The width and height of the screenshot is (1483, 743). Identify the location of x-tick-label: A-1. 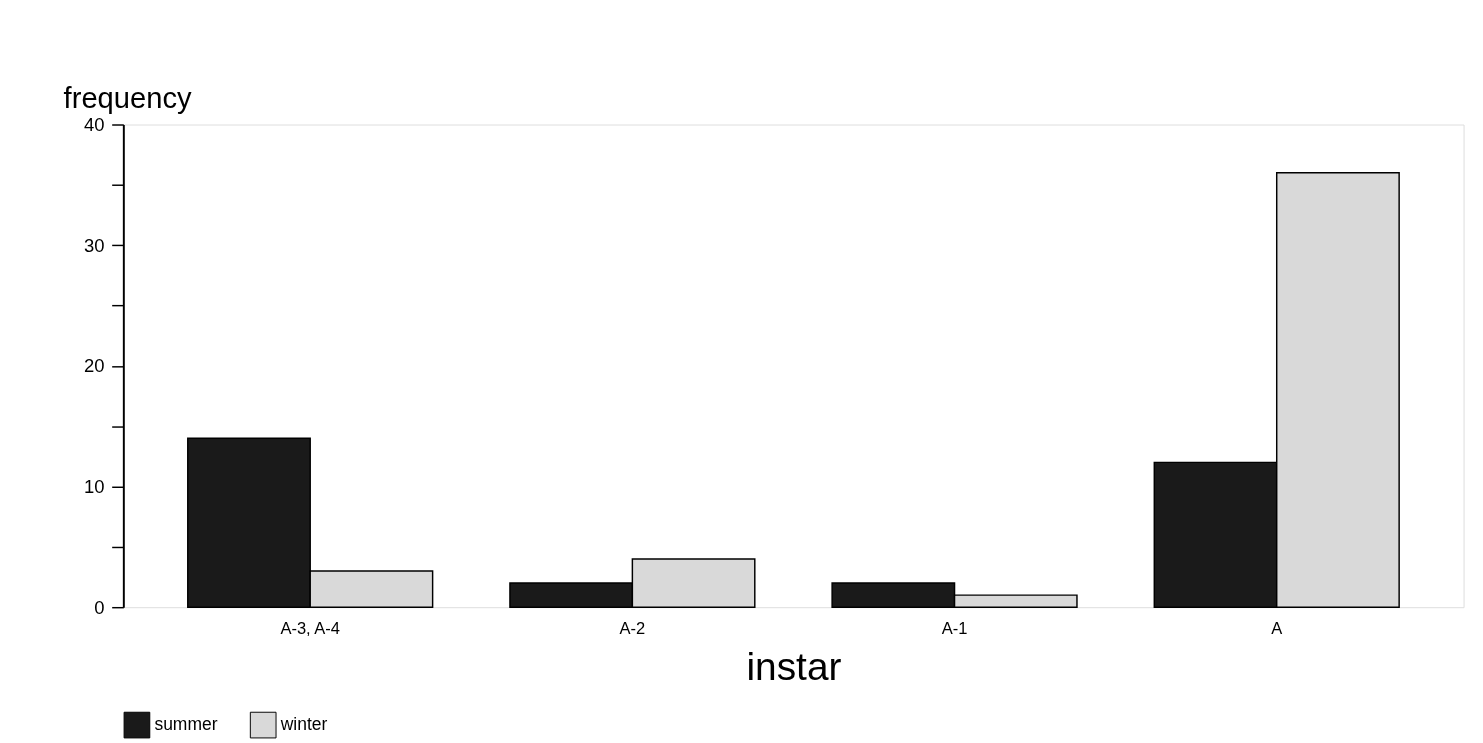
(954, 627).